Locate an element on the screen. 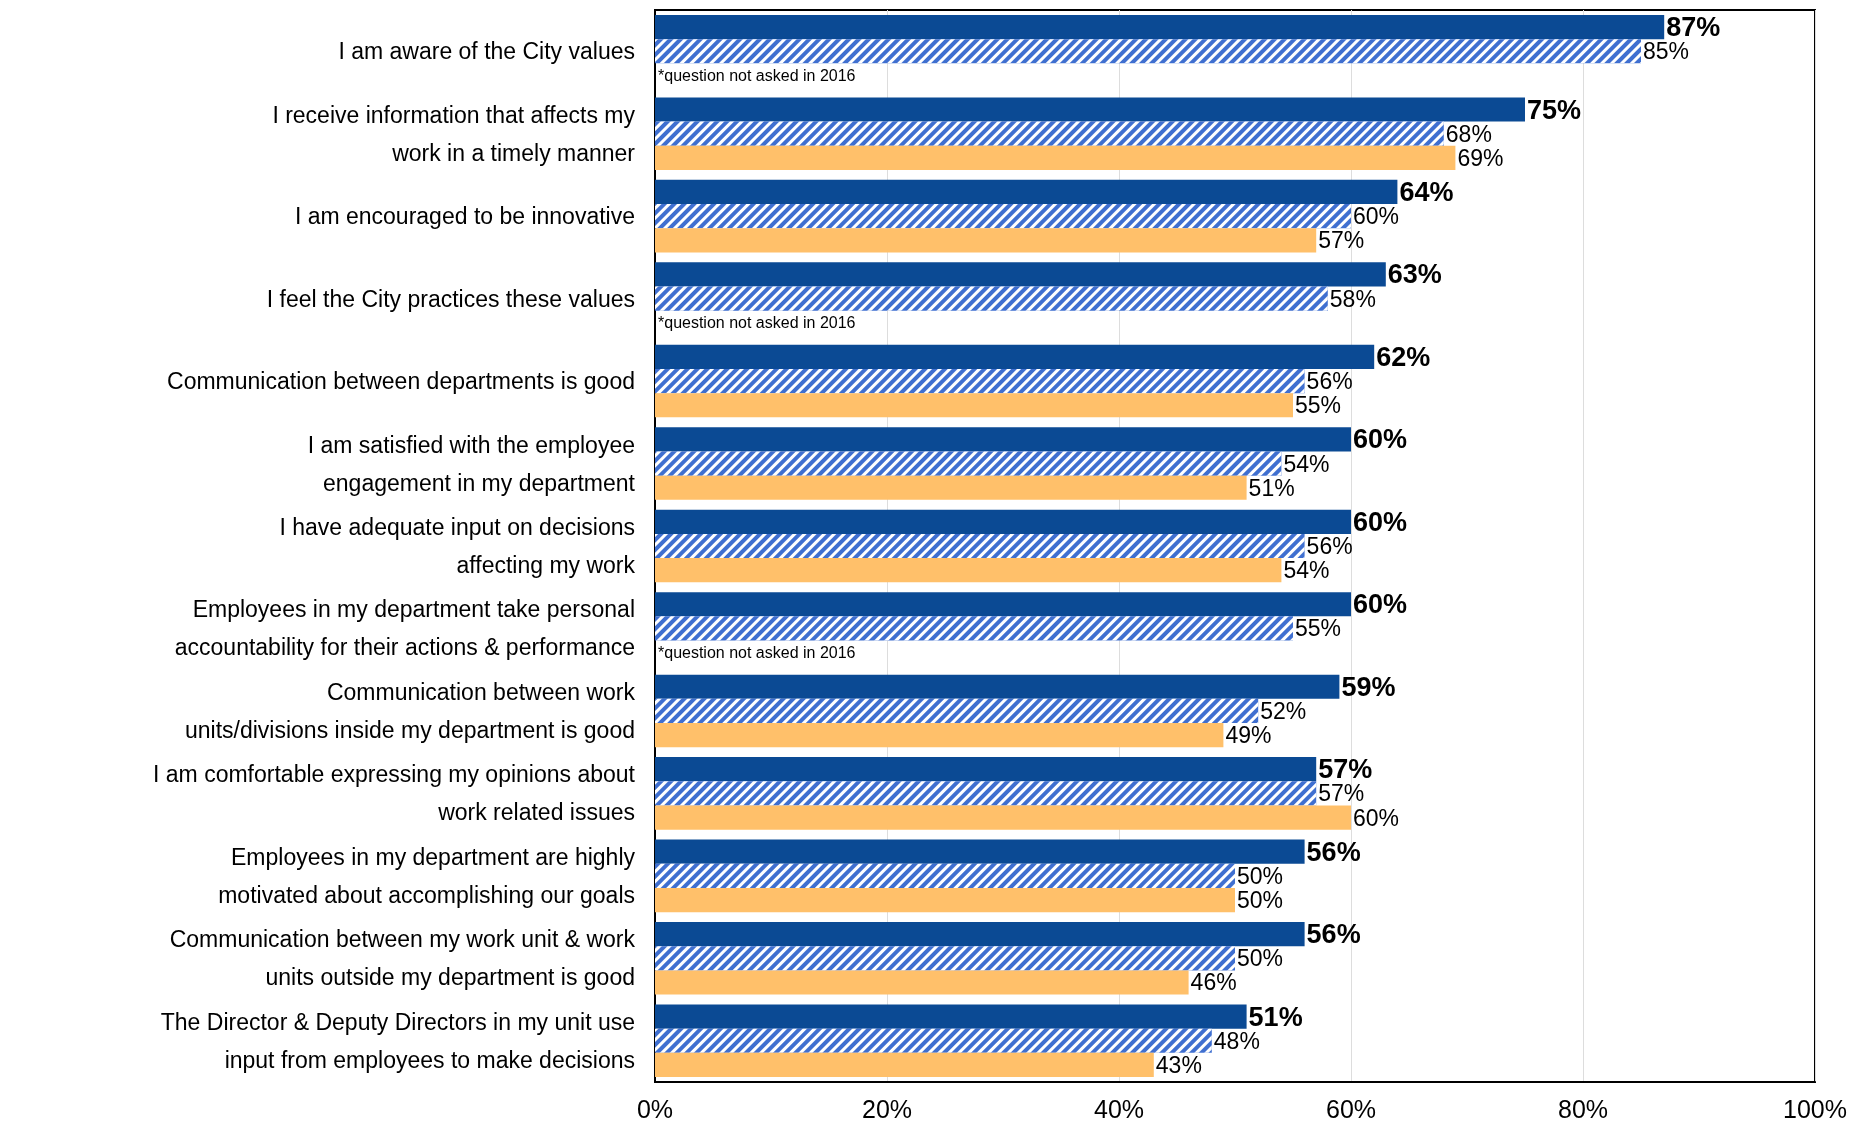  y-tick-label: I am satisfied with the employee engagement in my department is located at coordinates (471, 463).